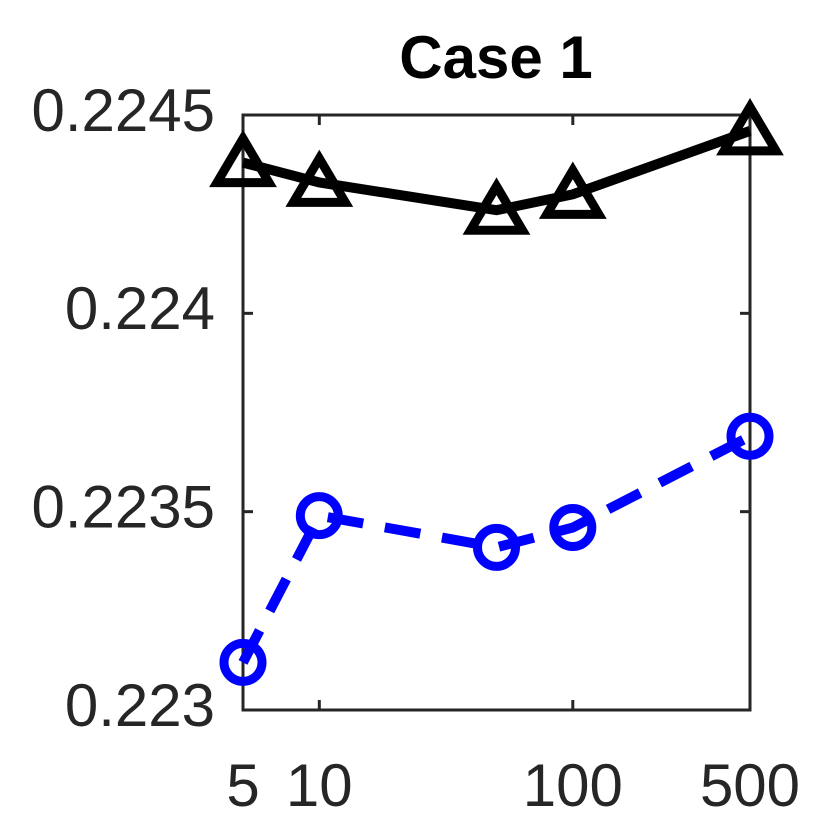  Describe the element at coordinates (123, 507) in the screenshot. I see `y-tick-label: 0.2235` at that location.